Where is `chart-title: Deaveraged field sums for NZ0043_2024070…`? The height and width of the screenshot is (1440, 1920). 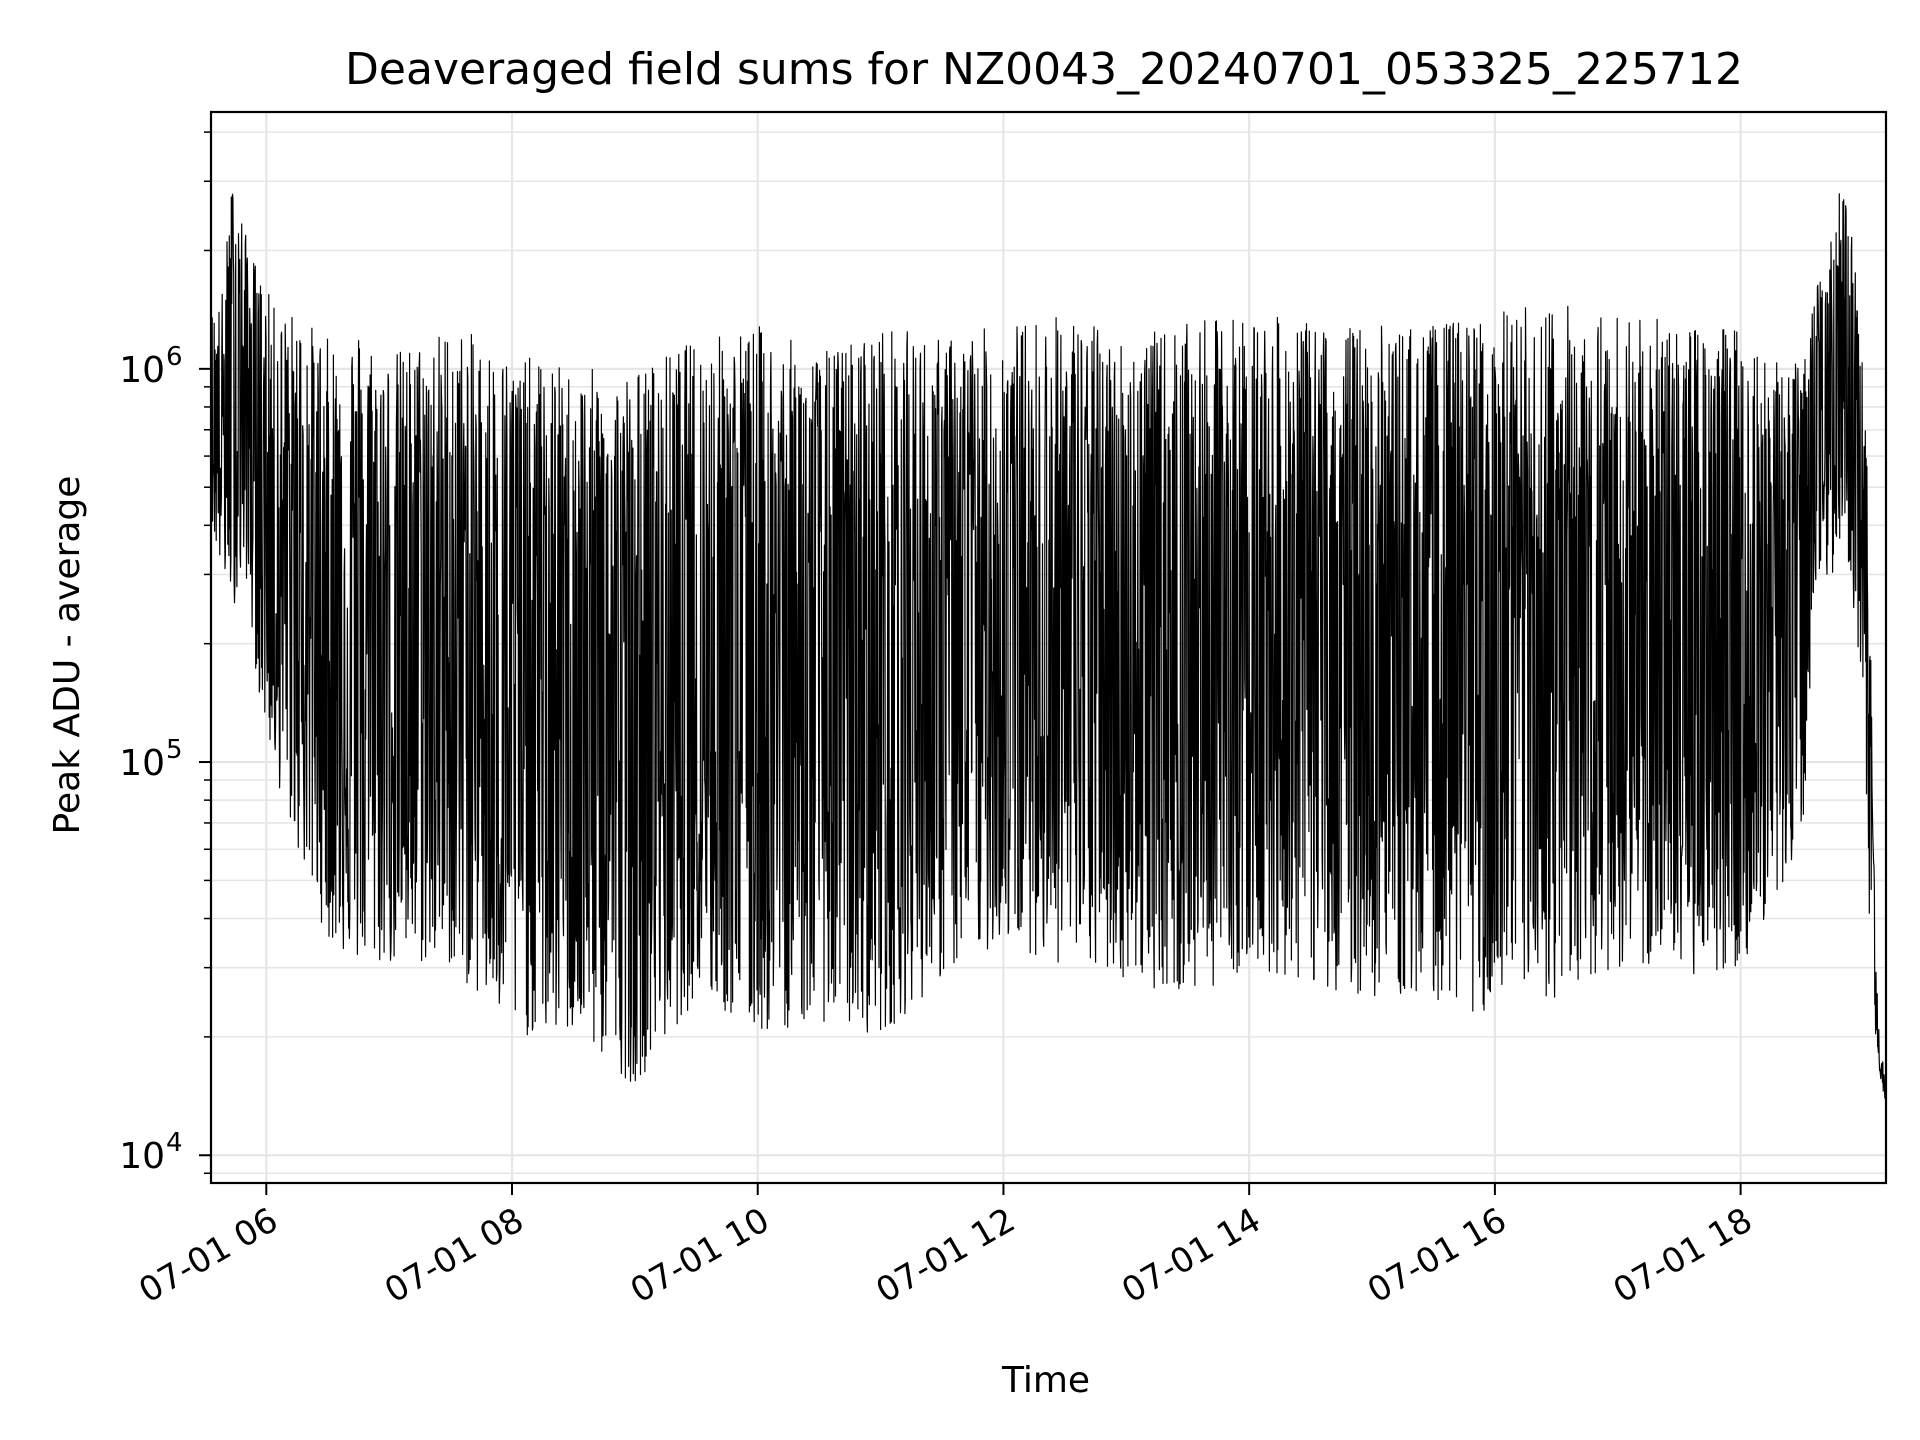 chart-title: Deaveraged field sums for NZ0043_2024070… is located at coordinates (1044, 69).